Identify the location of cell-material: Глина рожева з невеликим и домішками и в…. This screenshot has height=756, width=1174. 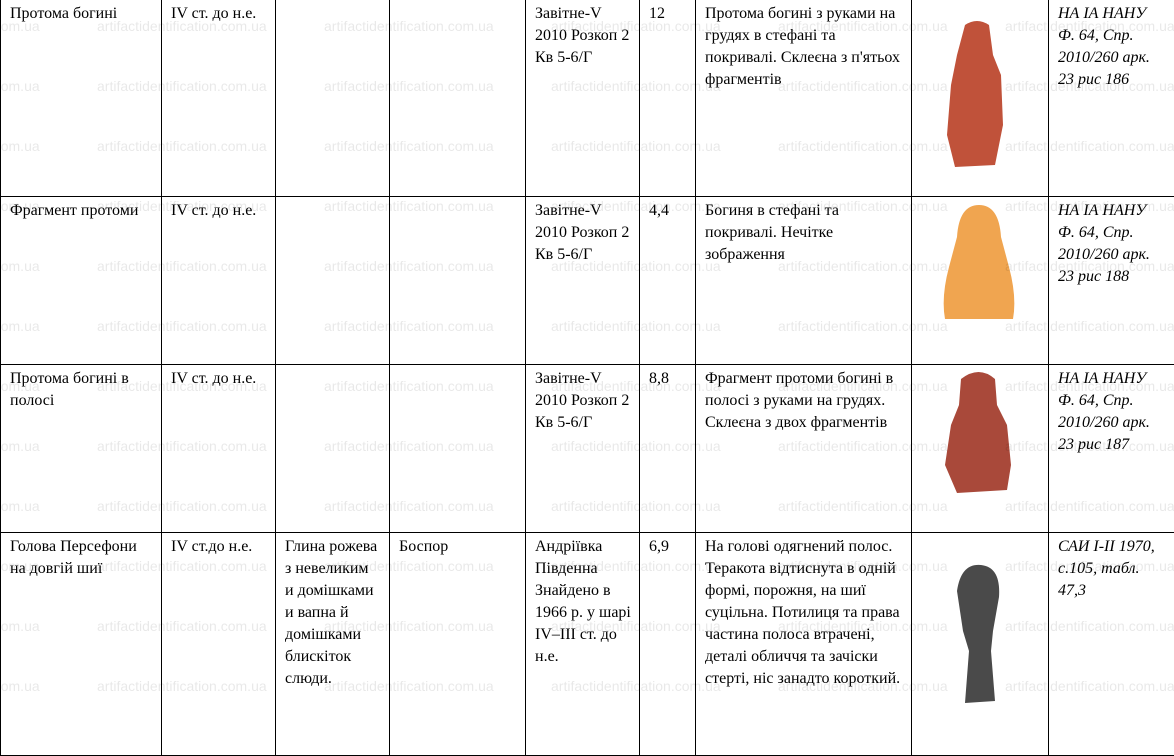
(333, 644).